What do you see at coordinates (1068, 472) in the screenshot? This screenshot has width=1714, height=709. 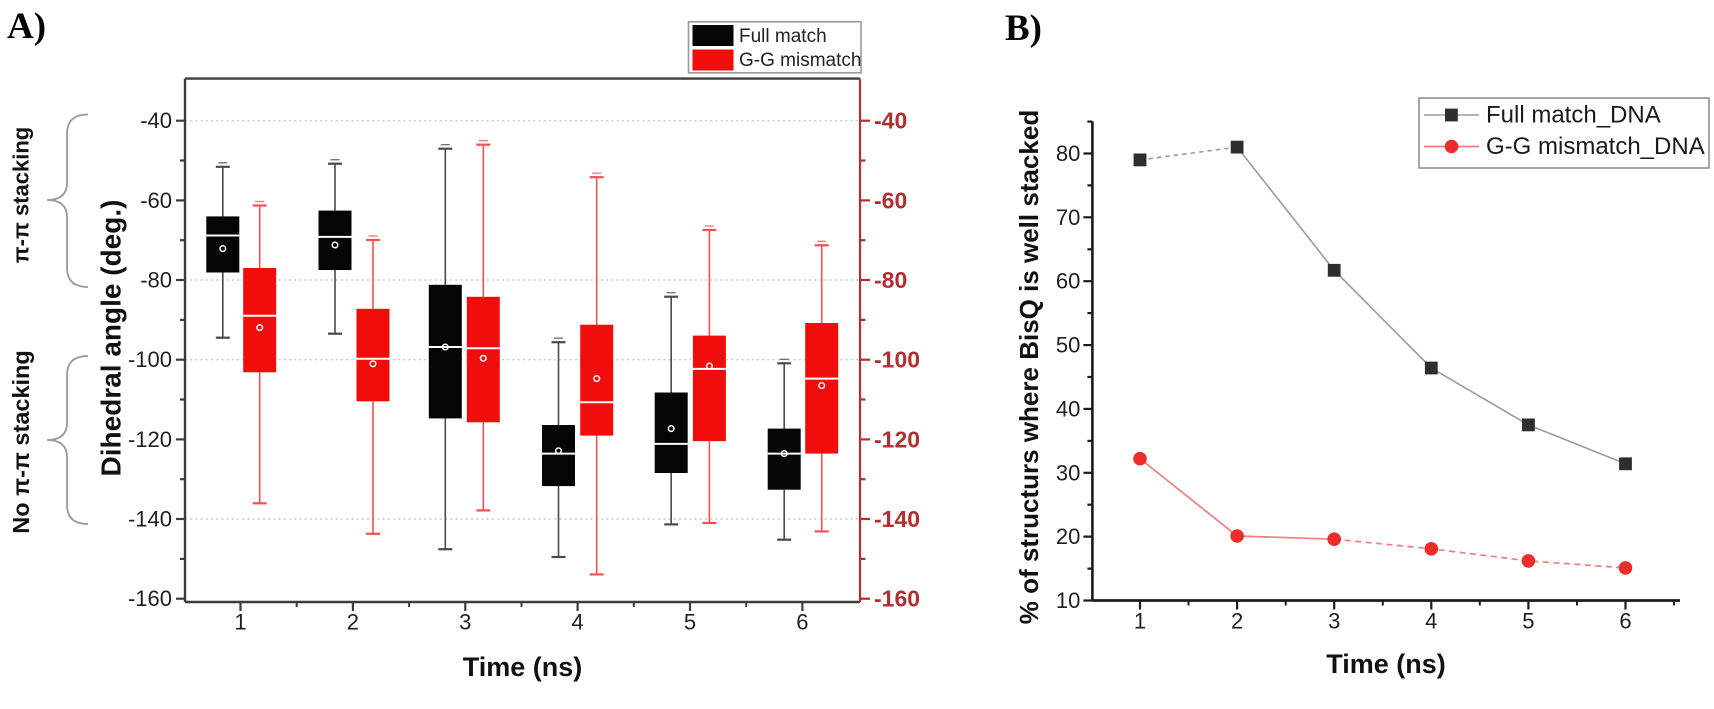 I see `svg-text: 30` at bounding box center [1068, 472].